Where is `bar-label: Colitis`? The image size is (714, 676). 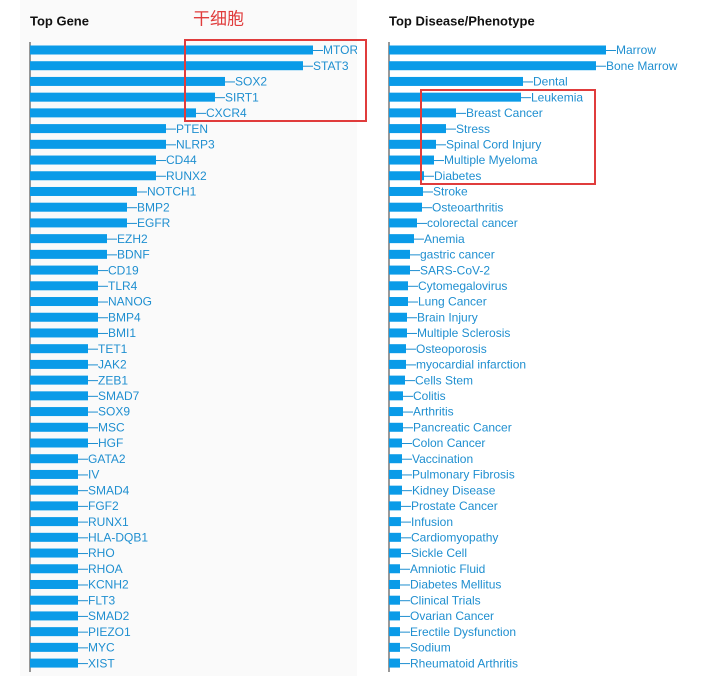 bar-label: Colitis is located at coordinates (429, 396).